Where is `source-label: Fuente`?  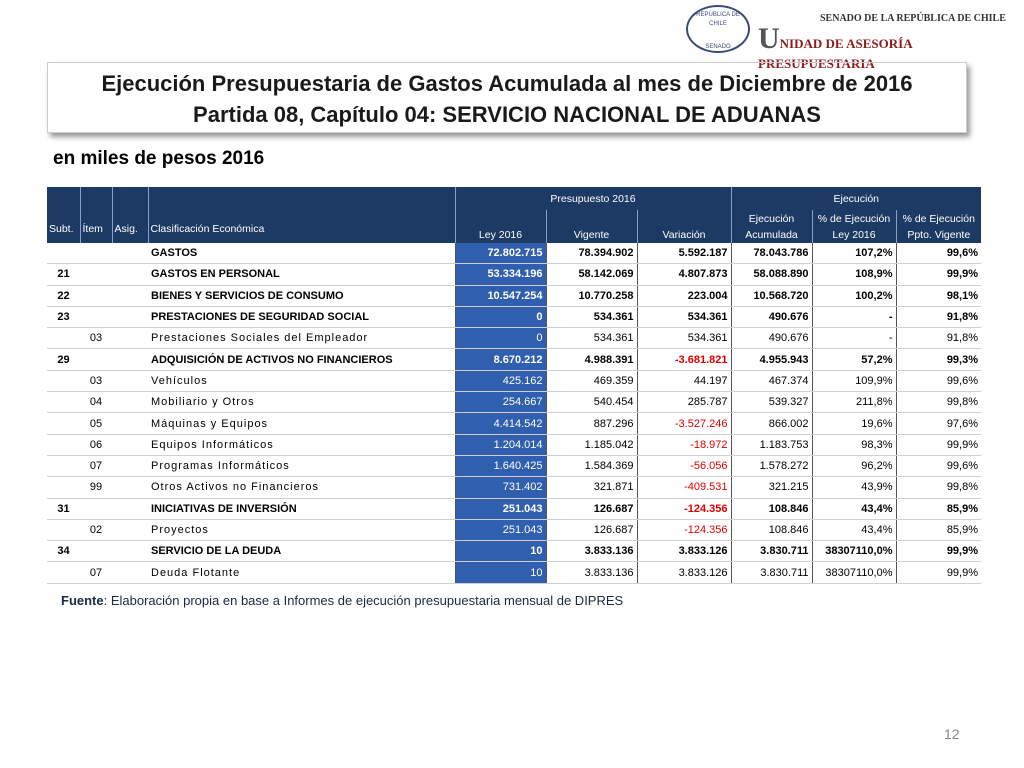 source-label: Fuente is located at coordinates (82, 600).